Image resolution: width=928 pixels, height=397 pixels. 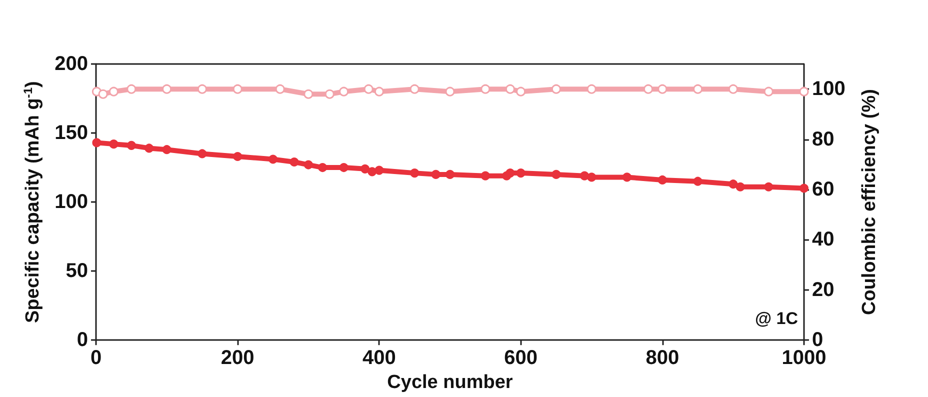 I want to click on x-tick-label: 800, so click(x=663, y=358).